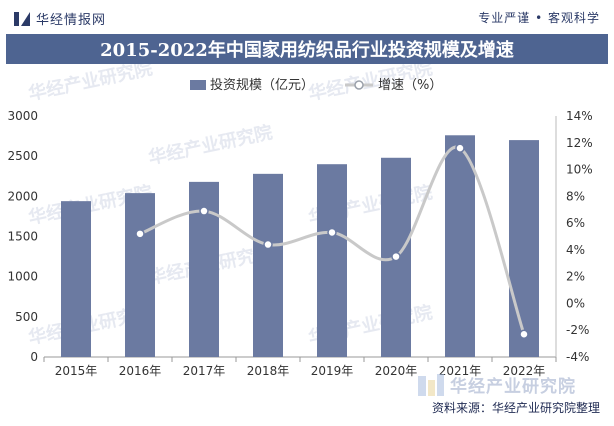 The width and height of the screenshot is (614, 426). Describe the element at coordinates (579, 116) in the screenshot. I see `y-right-tick-label: 14%` at that location.